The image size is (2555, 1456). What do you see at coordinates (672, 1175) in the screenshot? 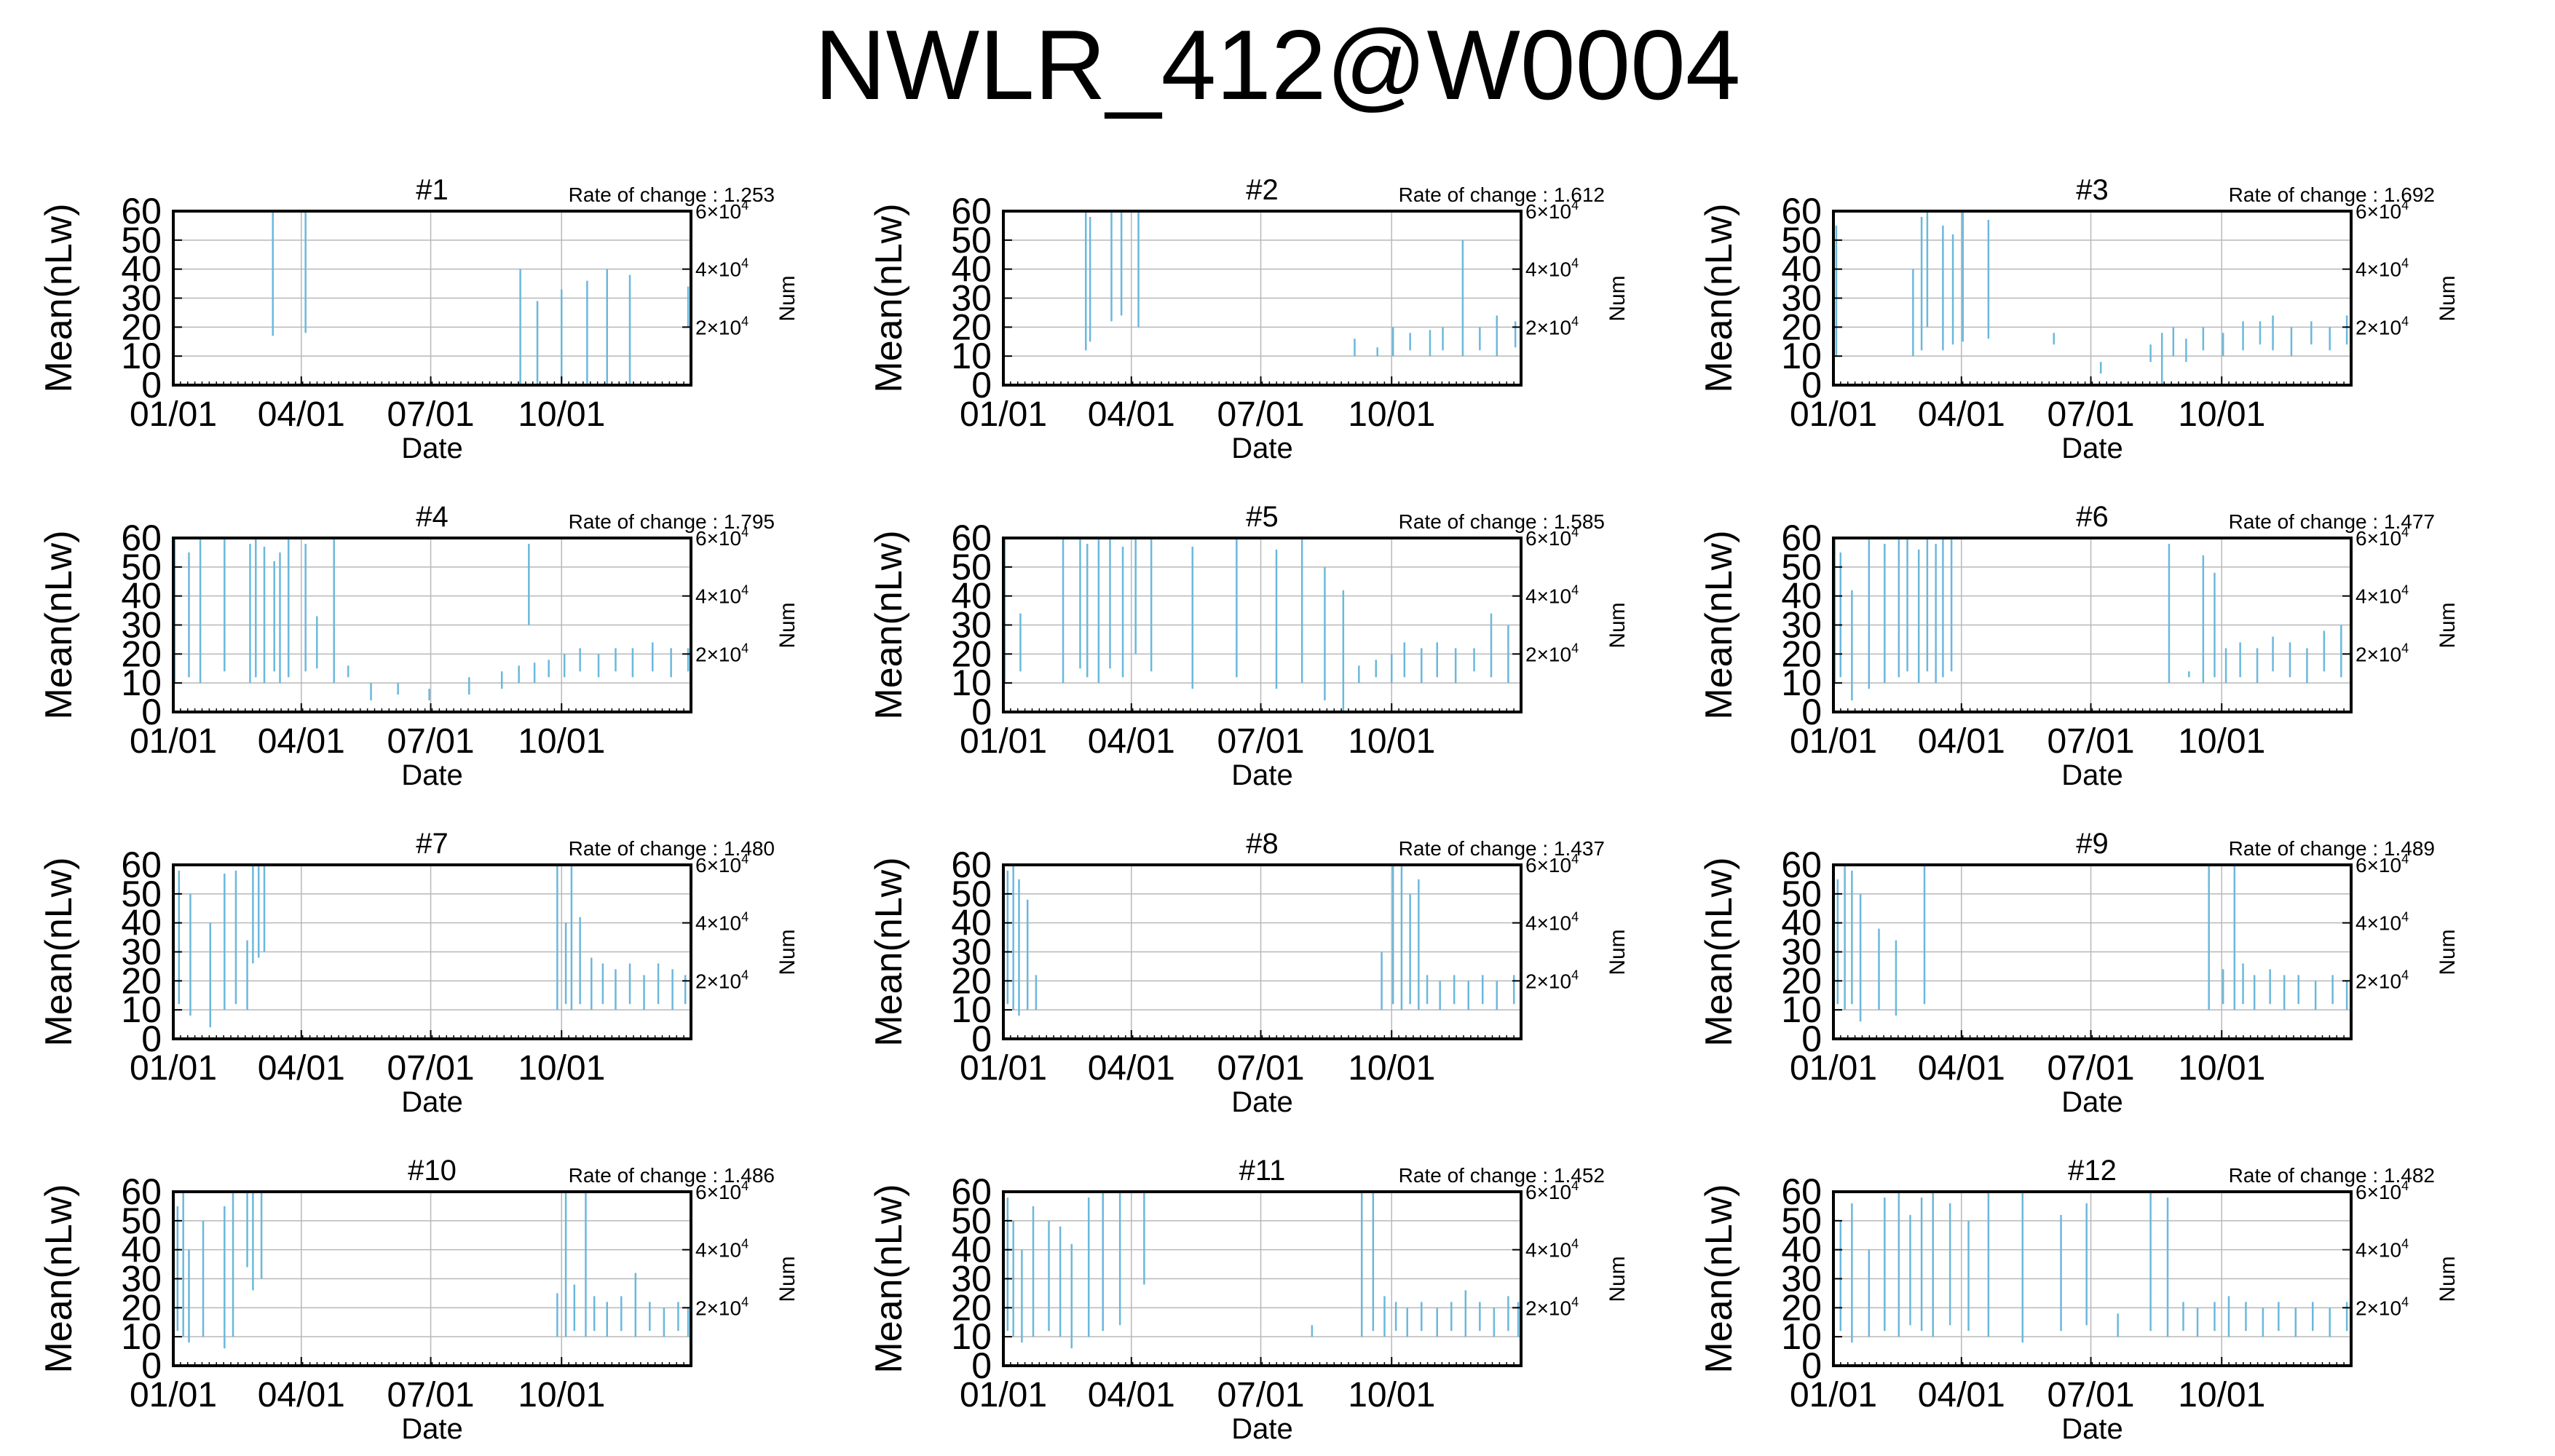
I see `rate-of-change: Rate of change : 1.486` at bounding box center [672, 1175].